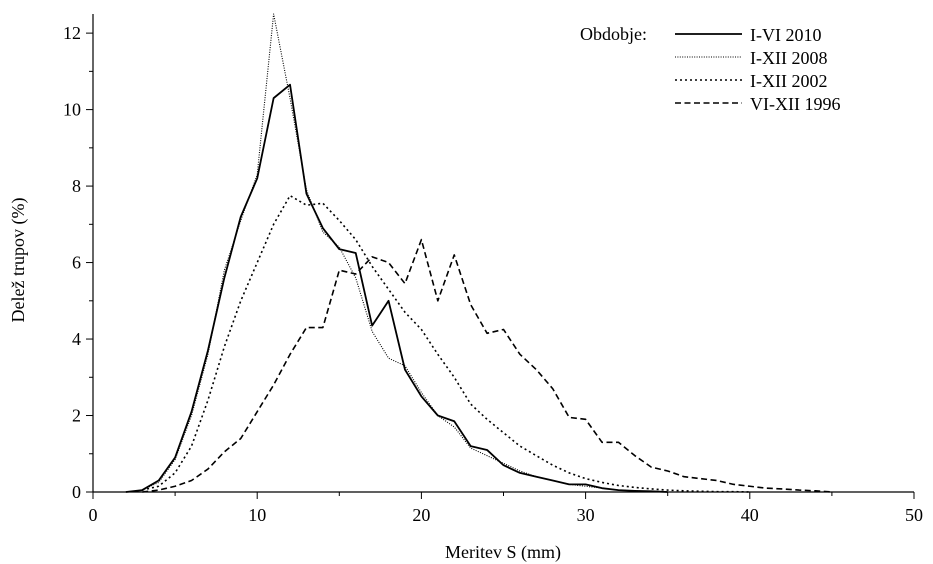 This screenshot has width=933, height=564. I want to click on legend-label-1: I-VI 2010, so click(785, 35).